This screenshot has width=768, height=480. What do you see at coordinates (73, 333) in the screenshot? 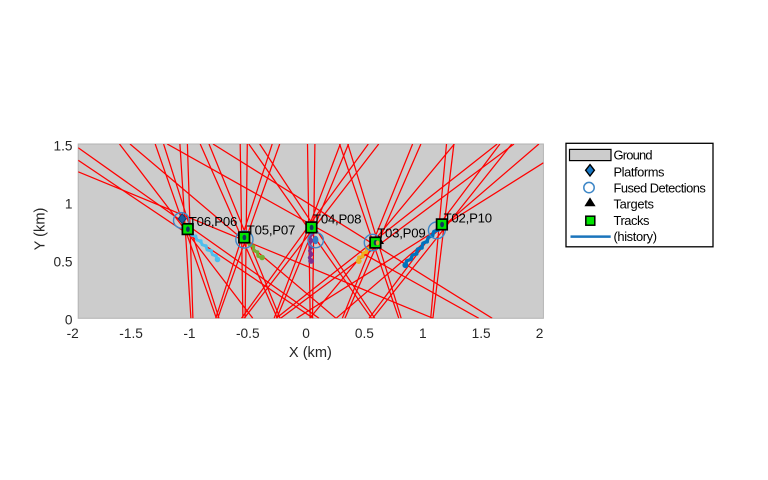
I see `svg-text: -2` at bounding box center [73, 333].